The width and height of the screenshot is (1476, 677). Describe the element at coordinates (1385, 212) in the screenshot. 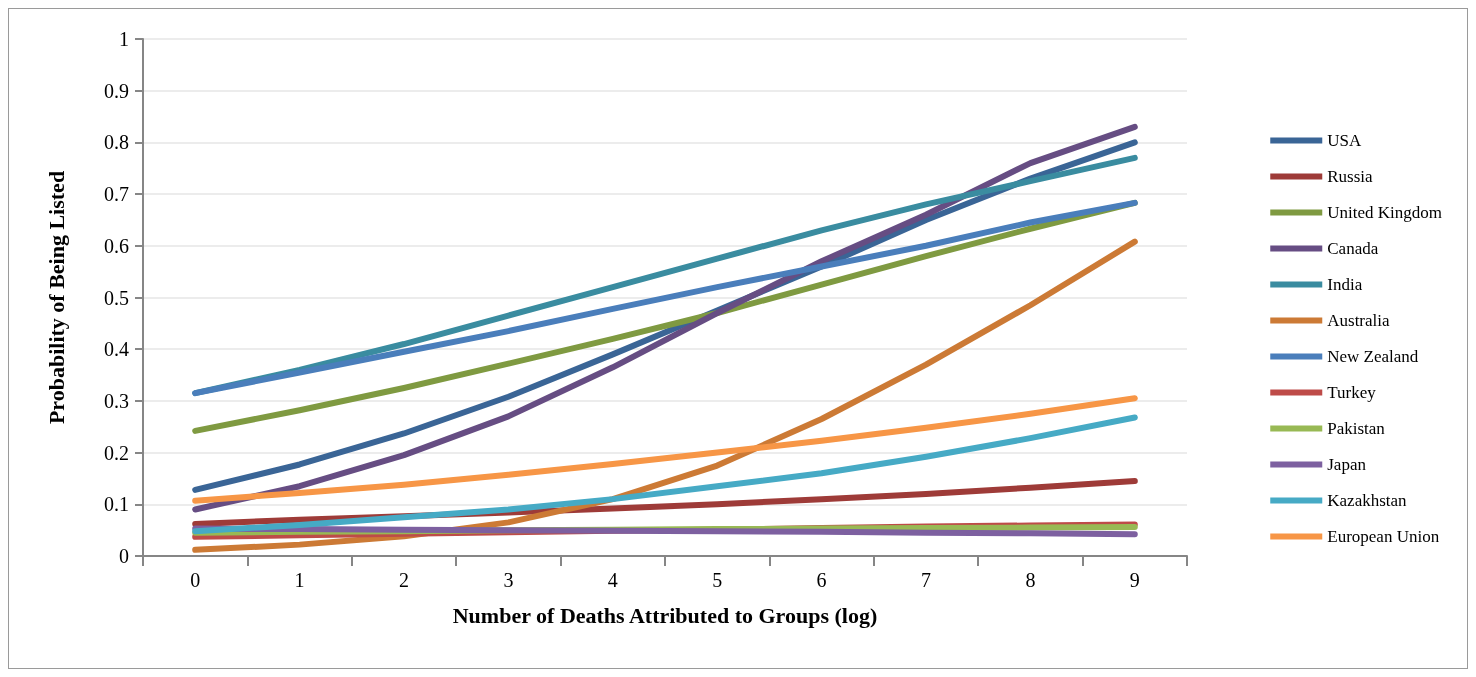

I see `legend-label: United Kingdom` at that location.